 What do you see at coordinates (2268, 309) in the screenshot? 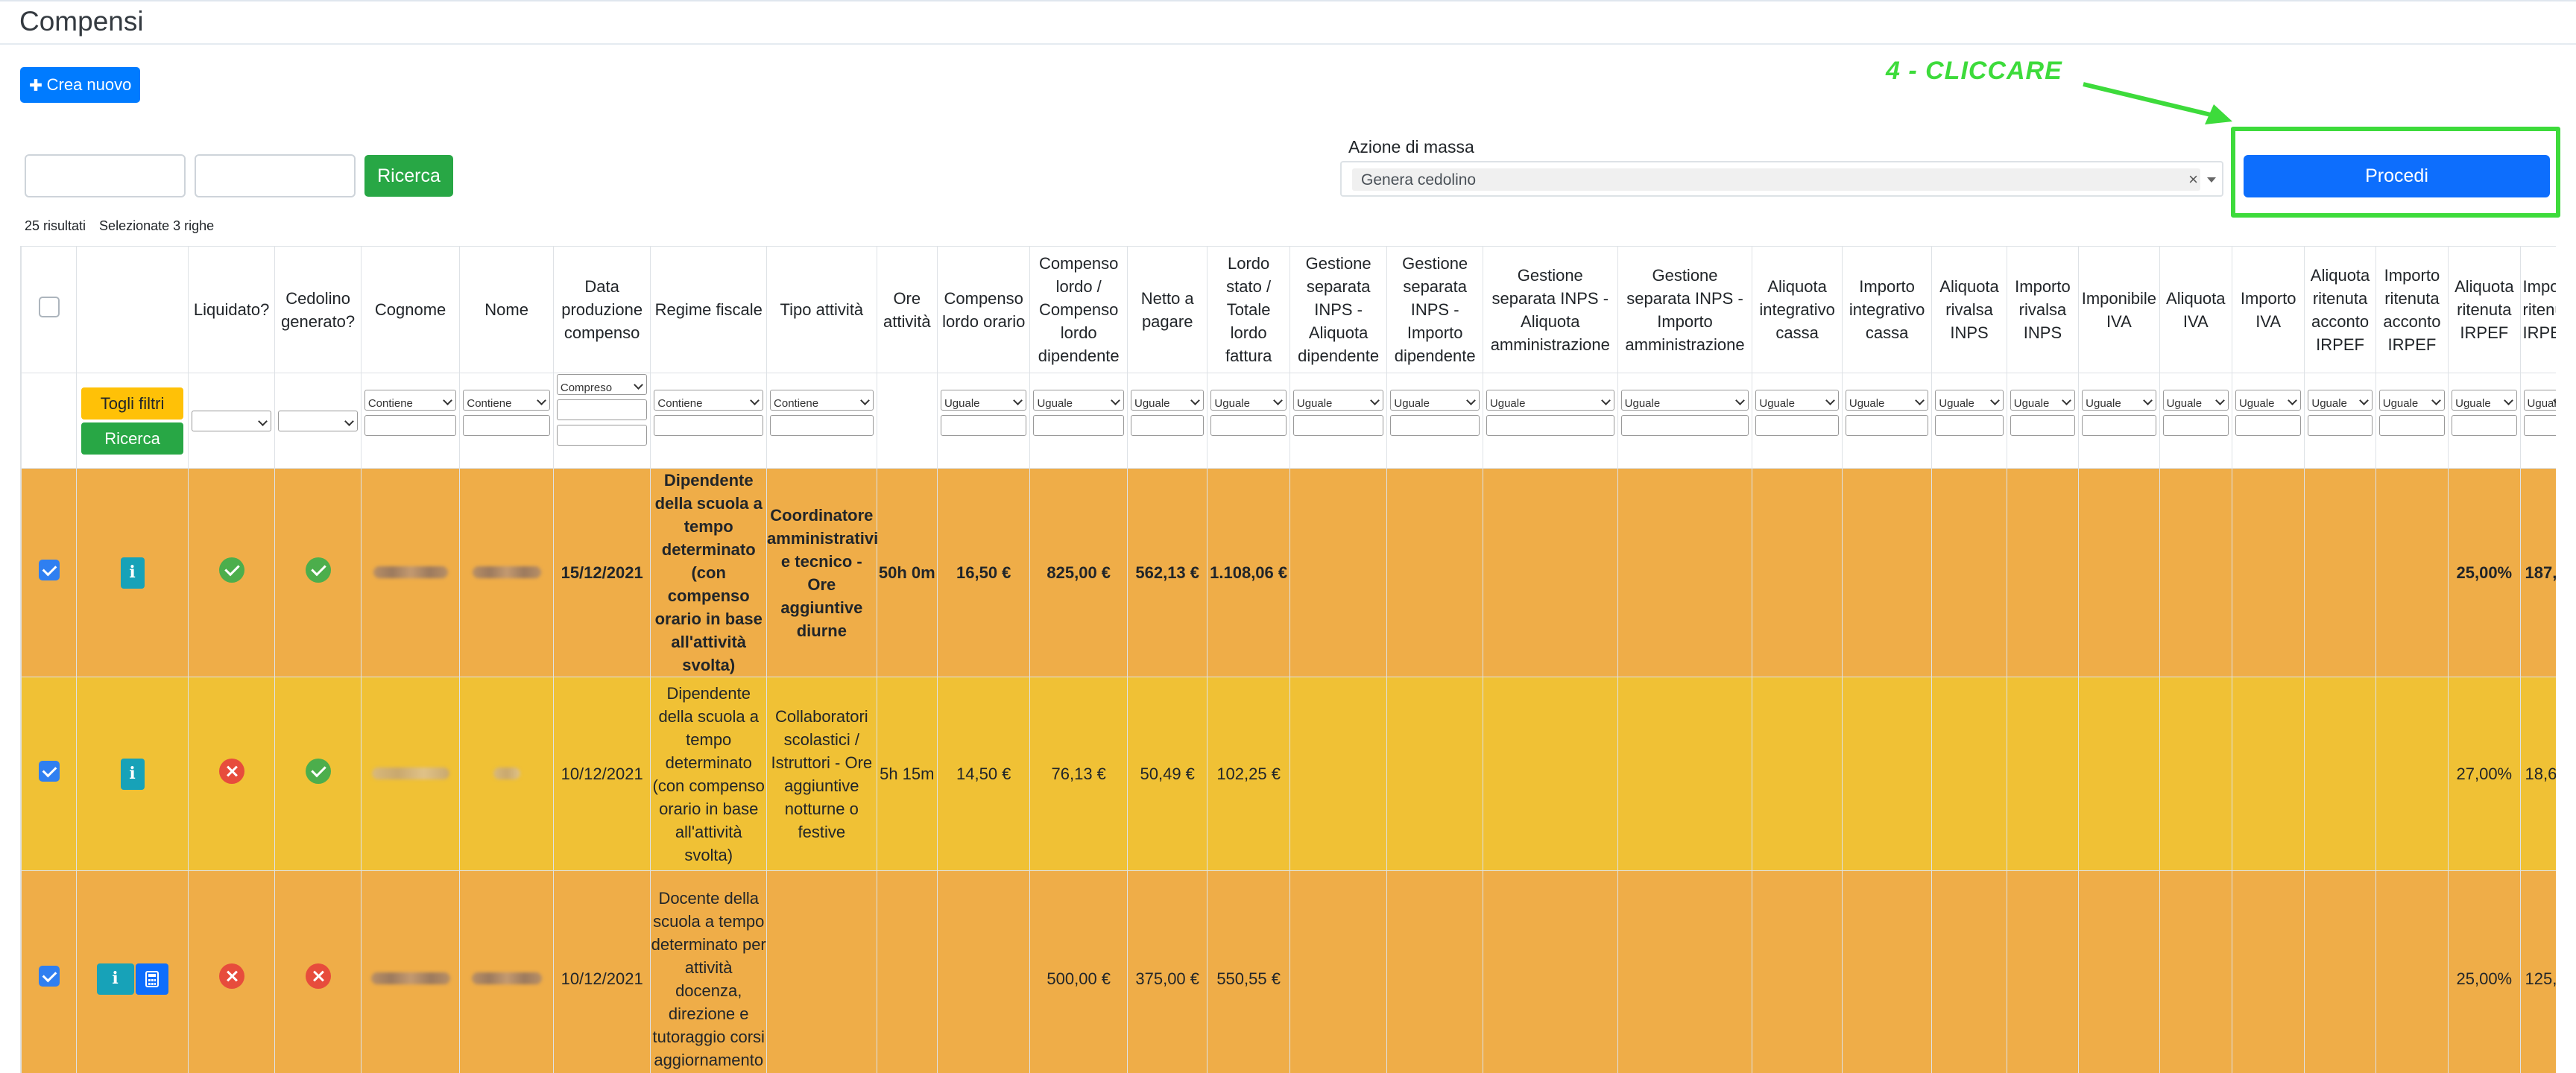
I see `column-header: Importo IVA` at bounding box center [2268, 309].